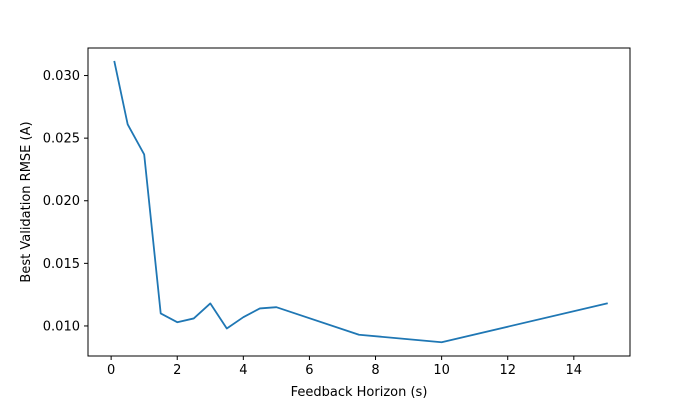 This screenshot has height=404, width=700. Describe the element at coordinates (243, 370) in the screenshot. I see `x-tick-label: 4` at that location.